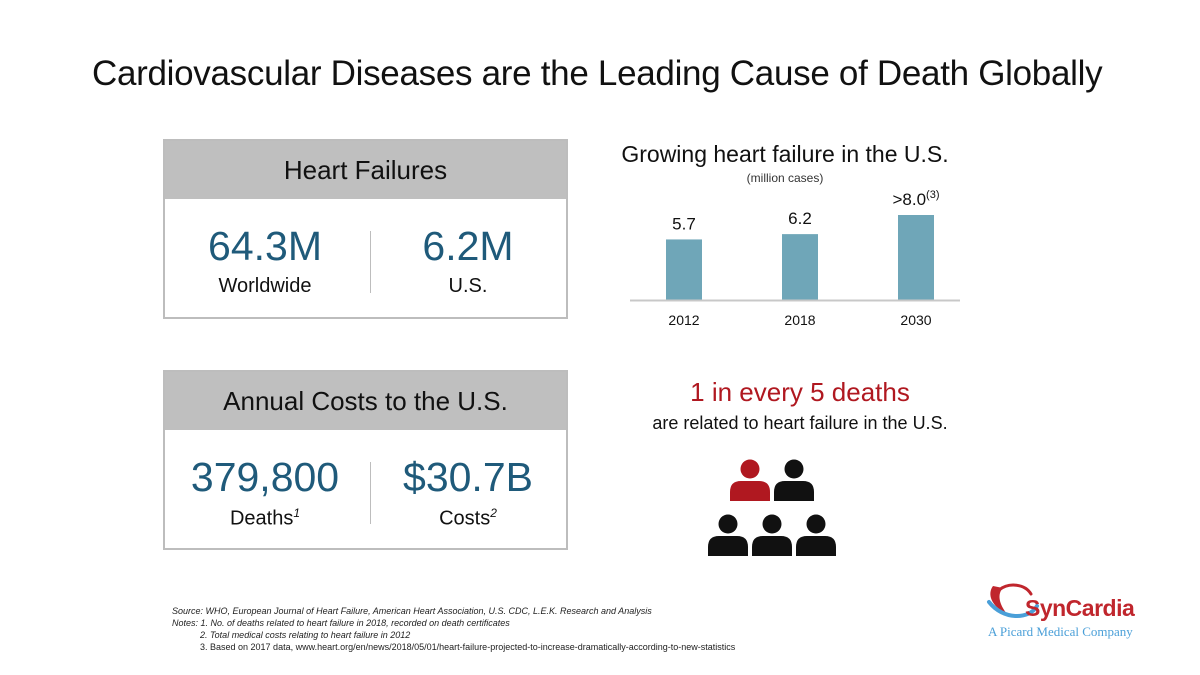 Image resolution: width=1200 pixels, height=675 pixels. I want to click on annual-costs-body: 379,800 Deaths1 $30.7B Costs2, so click(365, 489).